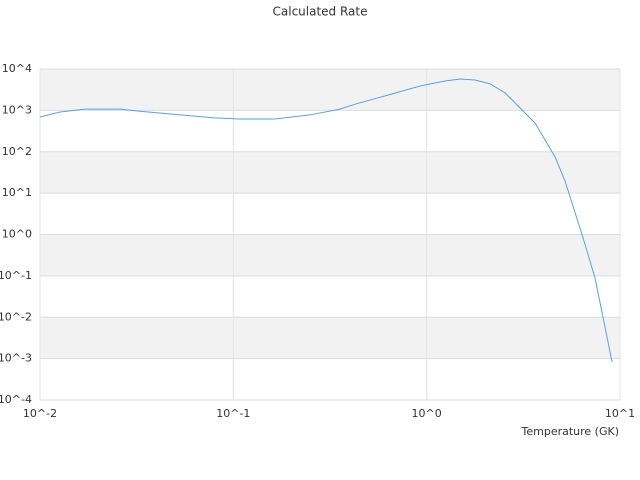  Describe the element at coordinates (16, 275) in the screenshot. I see `y-tick-label: 10^-1` at that location.